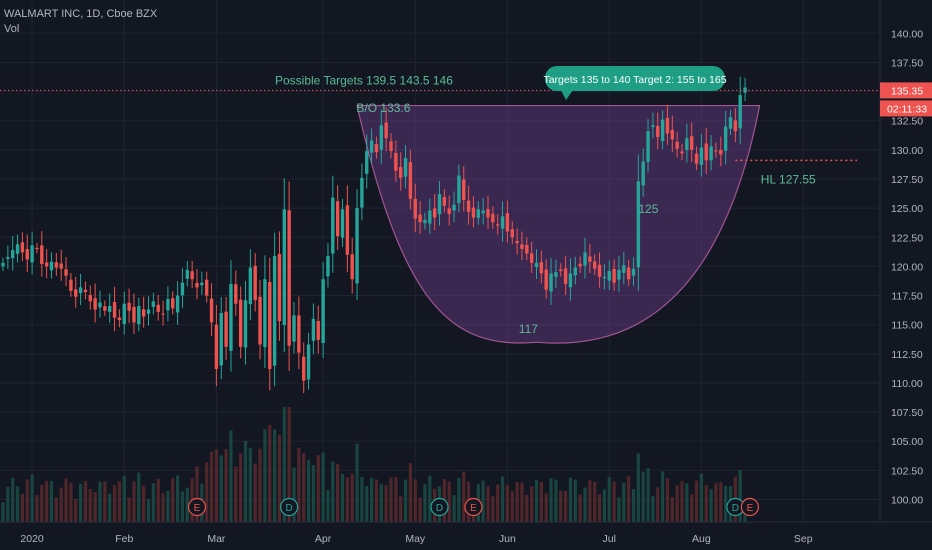  Describe the element at coordinates (906, 355) in the screenshot. I see `price-tick-label: 112.50` at that location.